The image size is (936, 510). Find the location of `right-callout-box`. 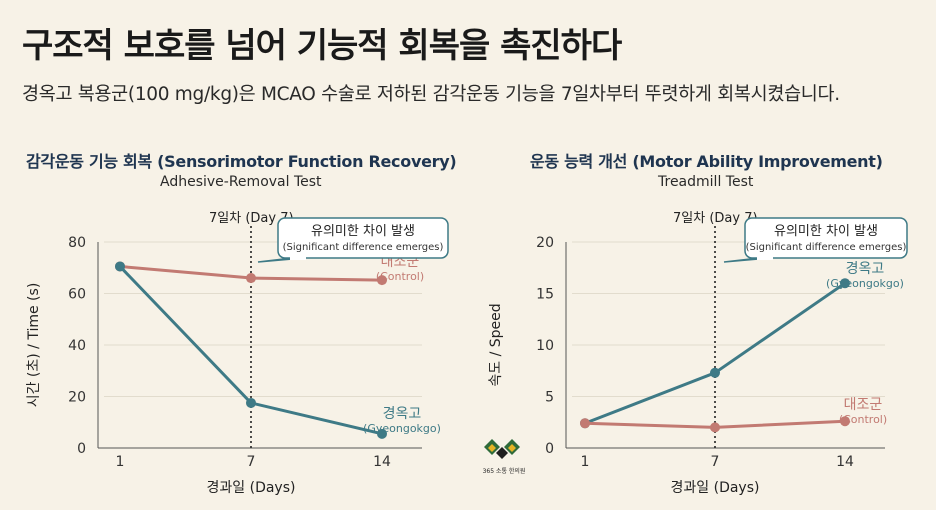

right-callout-box is located at coordinates (826, 238).